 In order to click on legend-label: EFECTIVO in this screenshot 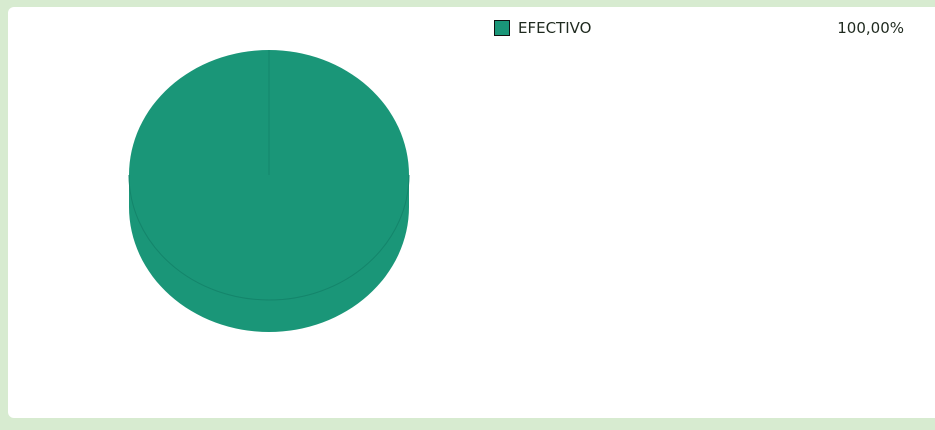, I will do `click(555, 28)`.